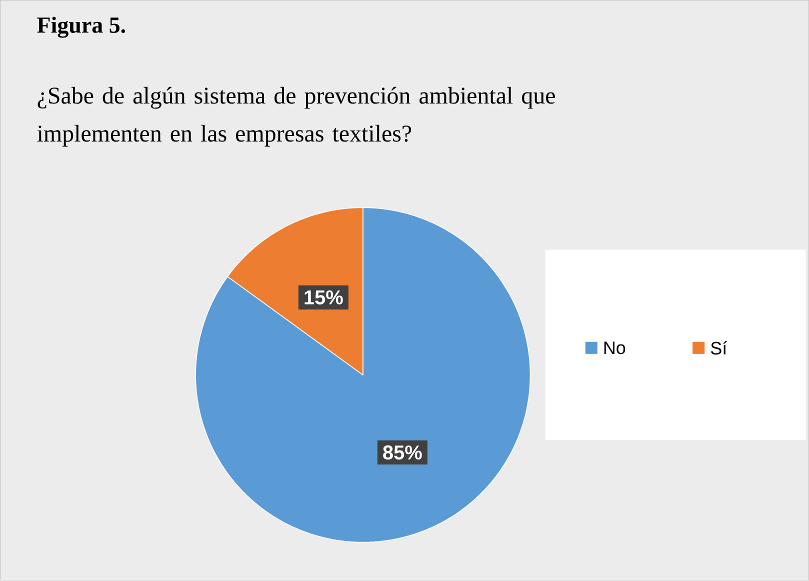 The image size is (809, 581). What do you see at coordinates (296, 117) in the screenshot?
I see `chart-subtitle: ¿Sabe de algún sistema de prevención ambiental que implementen en las empresas textiles?` at bounding box center [296, 117].